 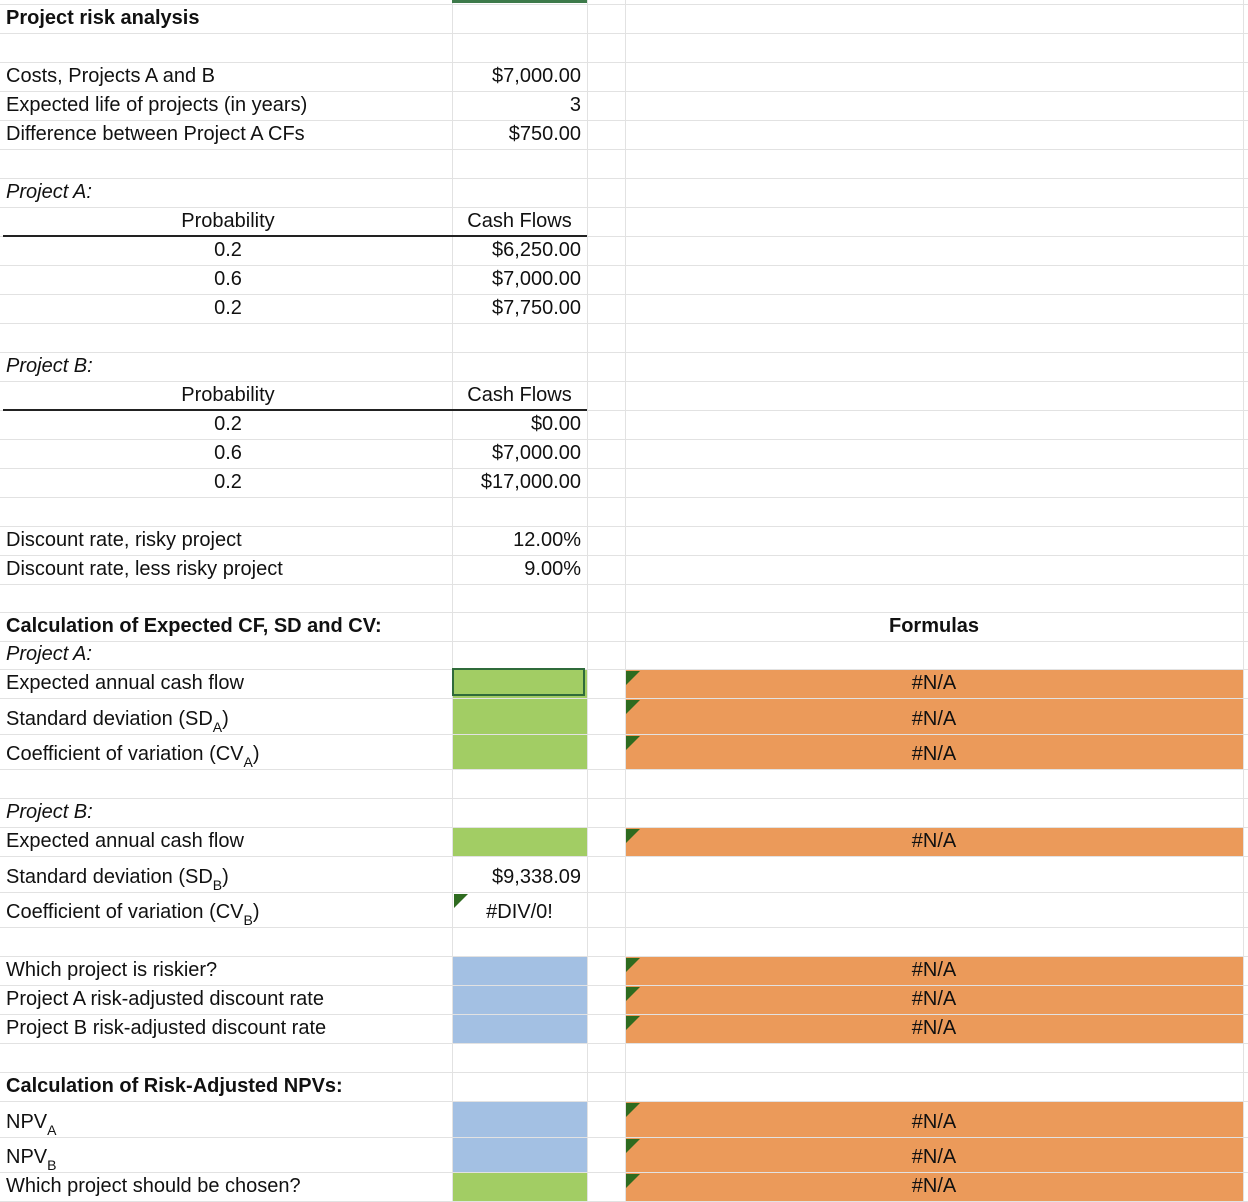 What do you see at coordinates (226, 134) in the screenshot?
I see `cell: Difference between Project A CFs` at bounding box center [226, 134].